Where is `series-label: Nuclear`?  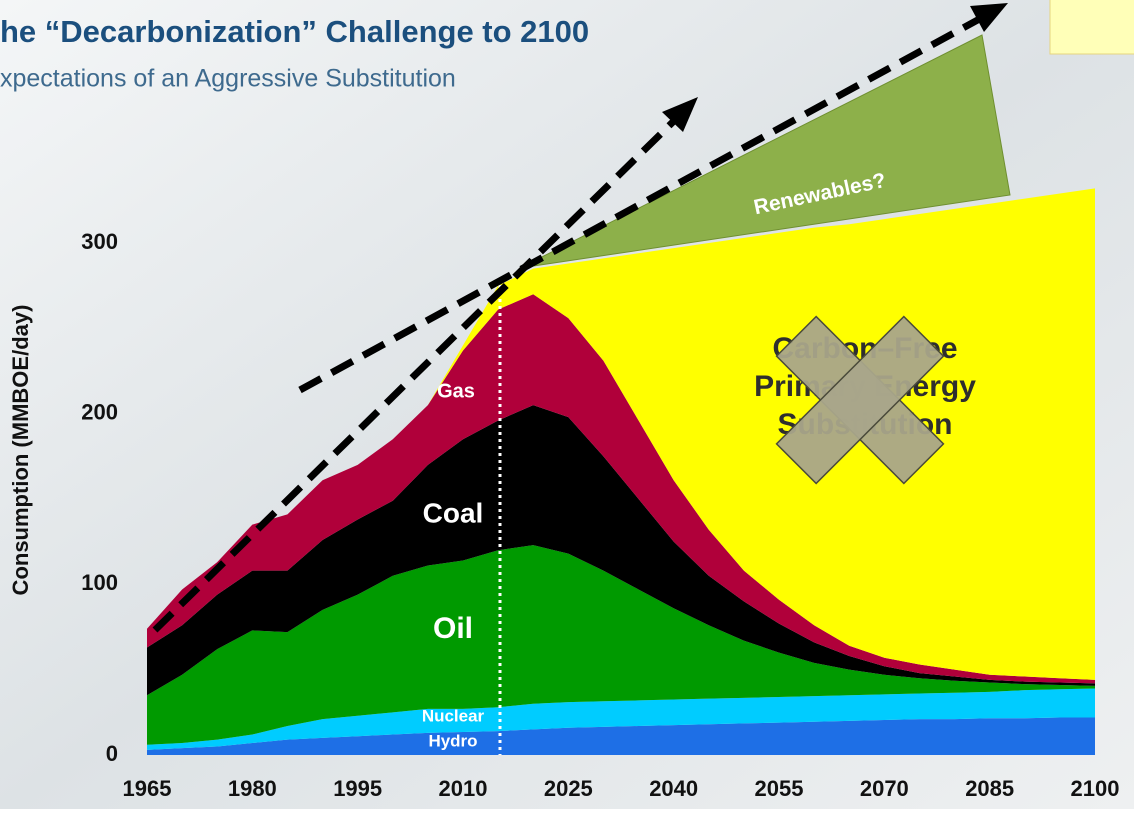
series-label: Nuclear is located at coordinates (453, 715).